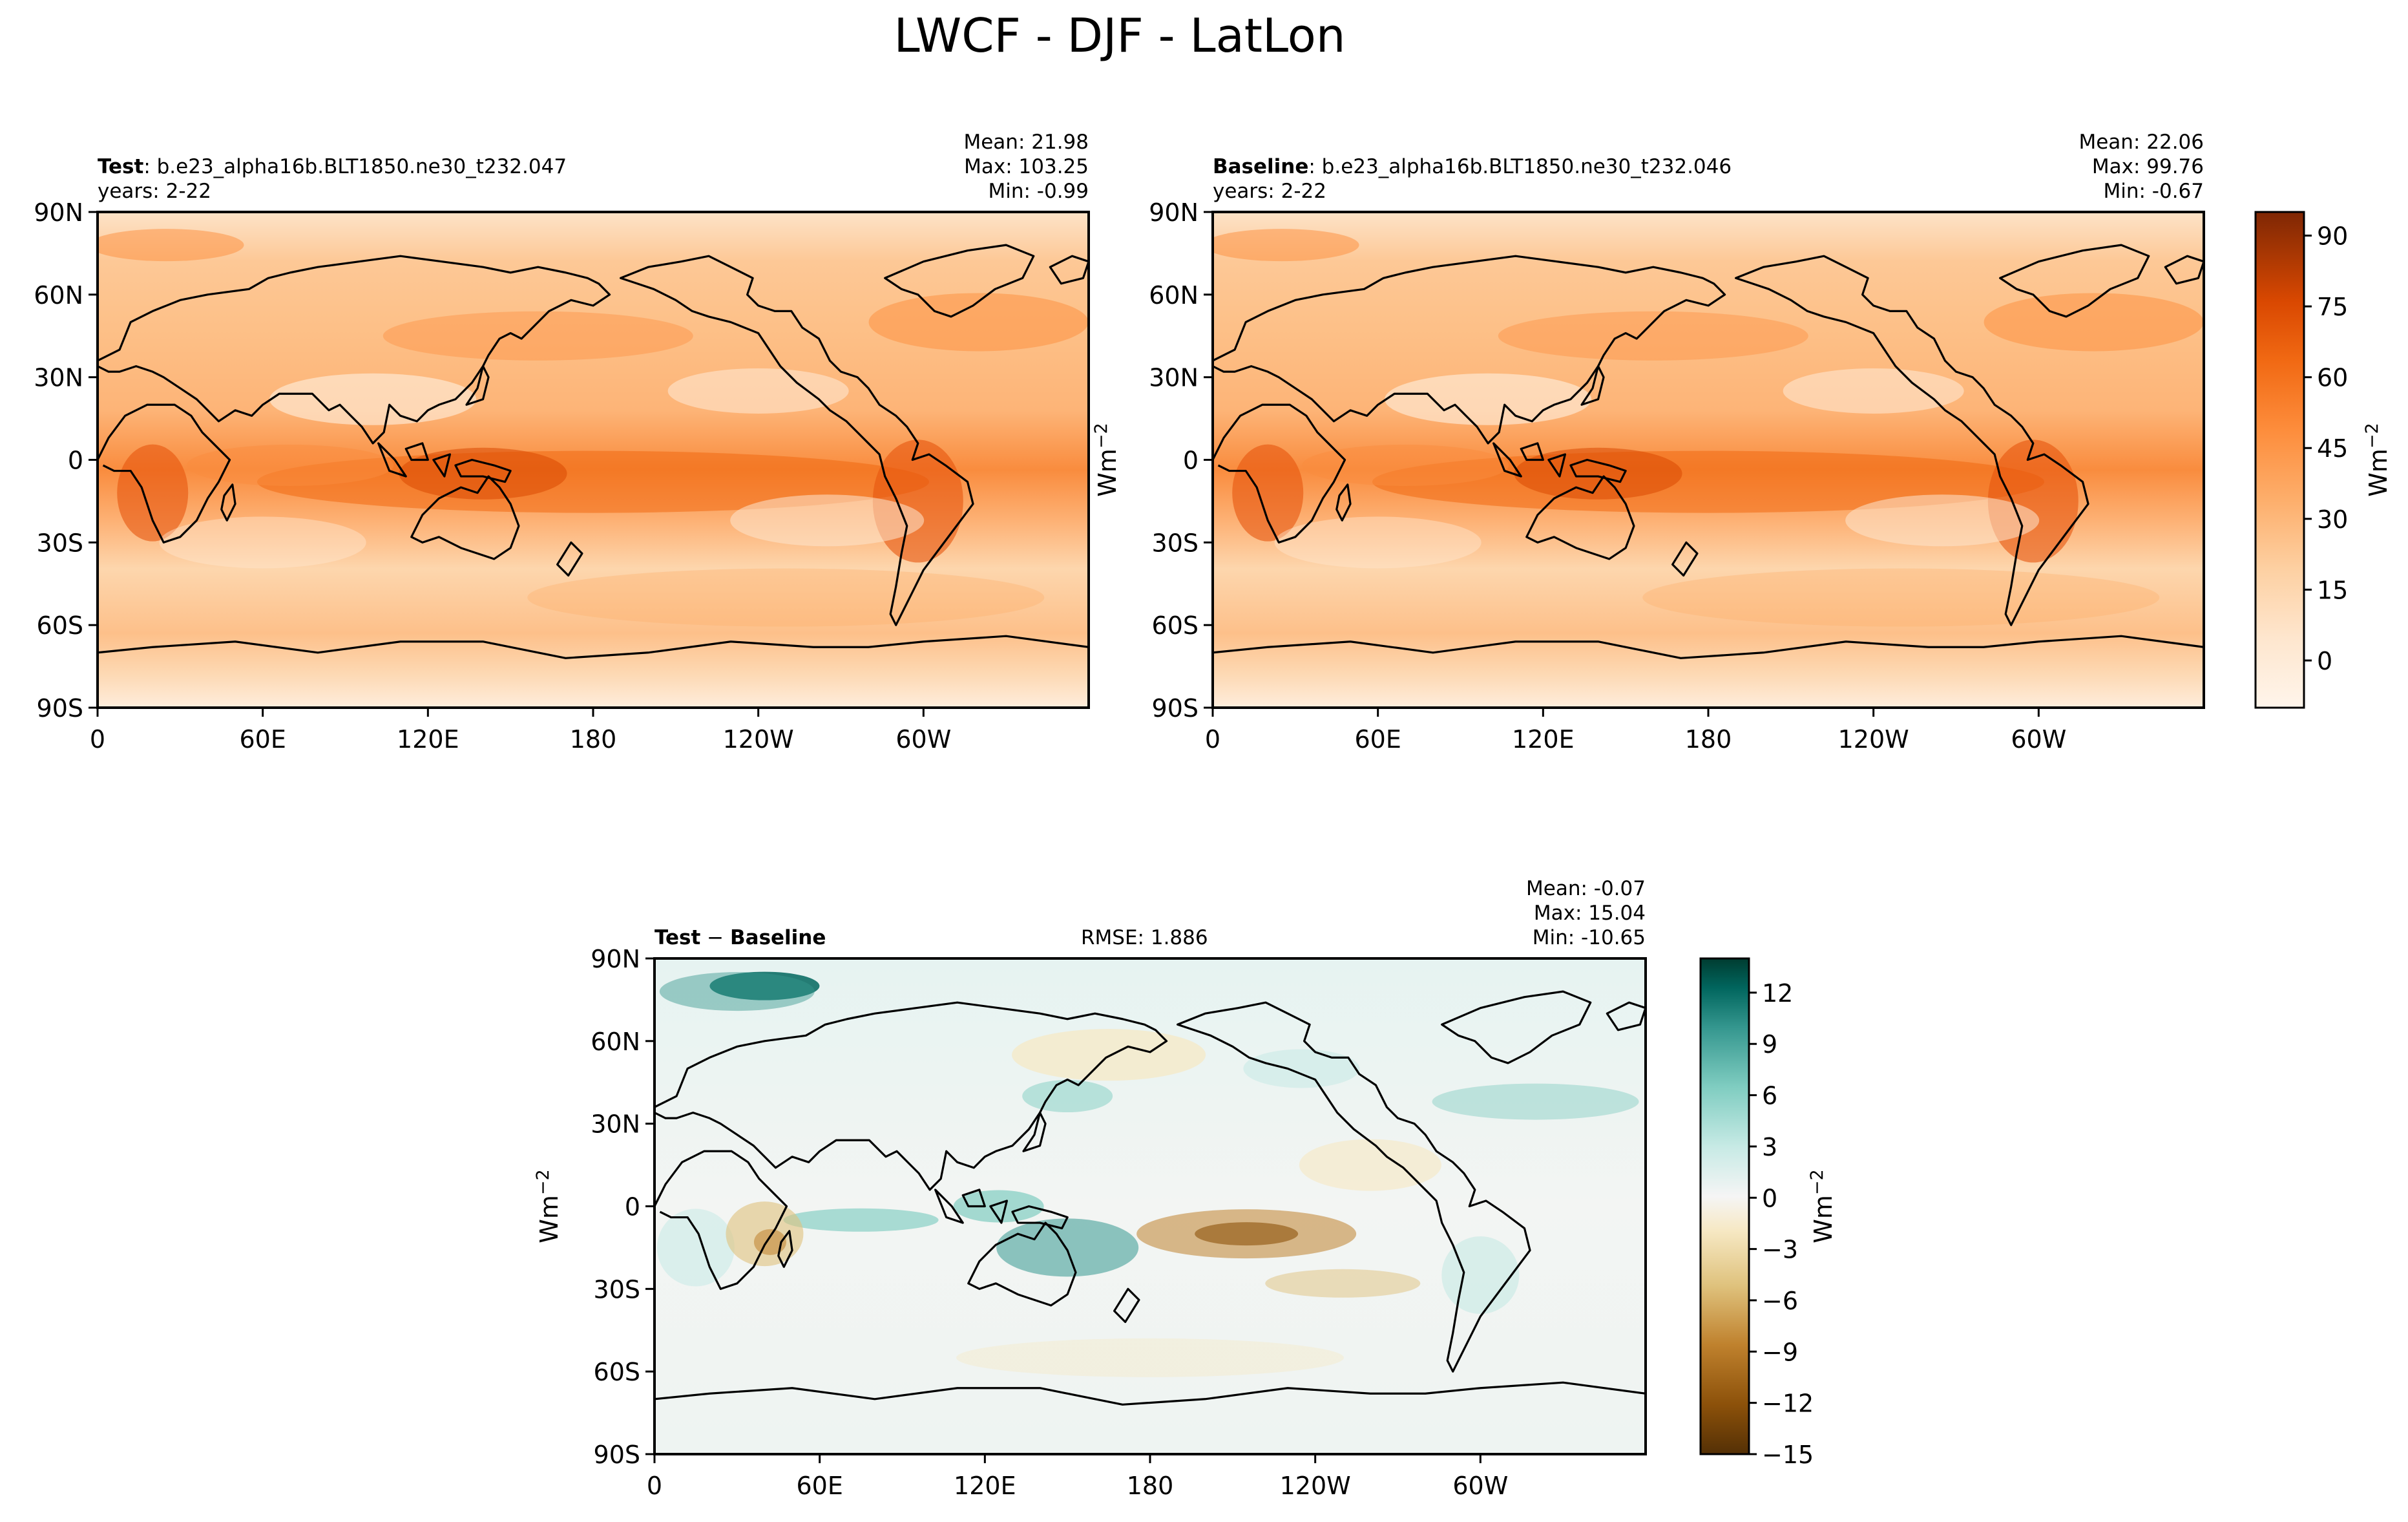 This screenshot has width=2408, height=1522. I want to click on colorbar-tick-label: 75, so click(2333, 307).